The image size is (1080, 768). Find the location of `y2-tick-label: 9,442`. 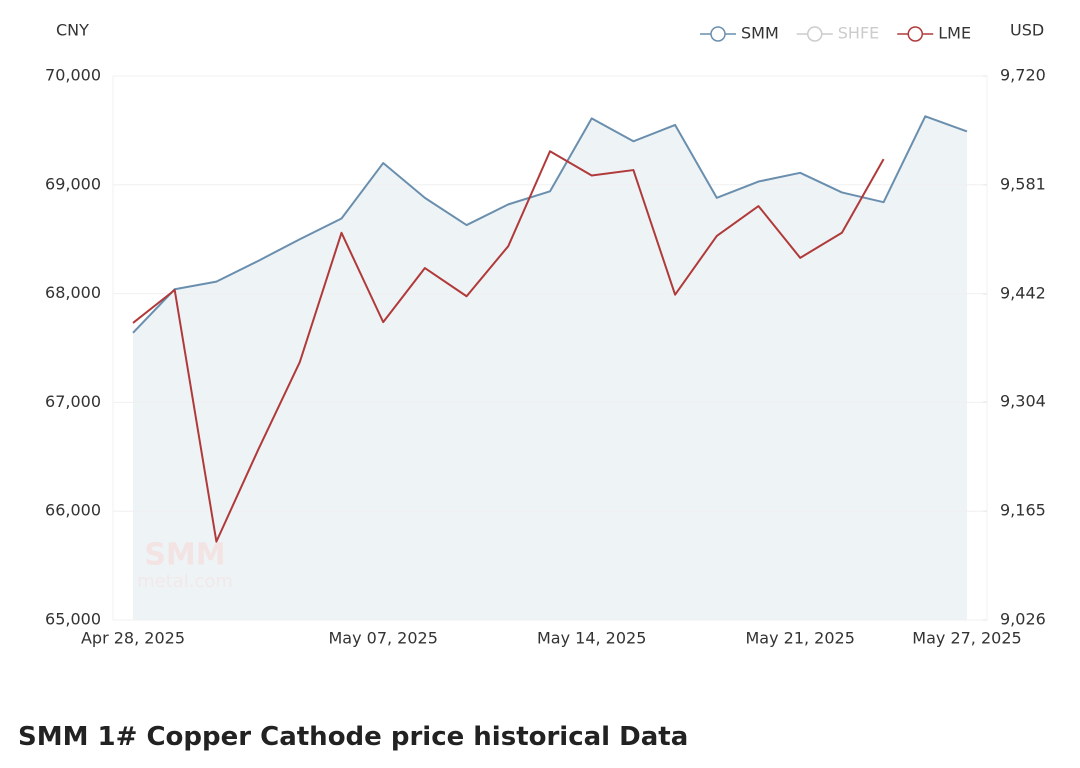

y2-tick-label: 9,442 is located at coordinates (1023, 292).